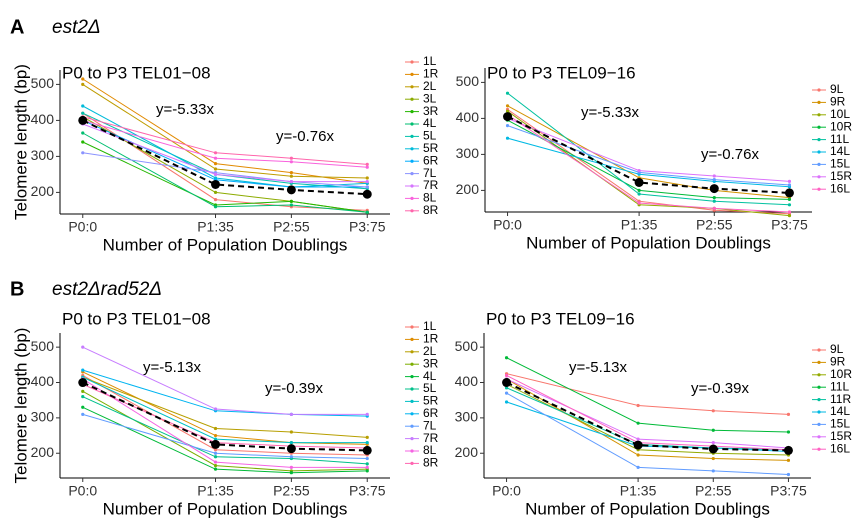 This screenshot has width=862, height=521. What do you see at coordinates (430, 136) in the screenshot?
I see `legend-label: 5L` at bounding box center [430, 136].